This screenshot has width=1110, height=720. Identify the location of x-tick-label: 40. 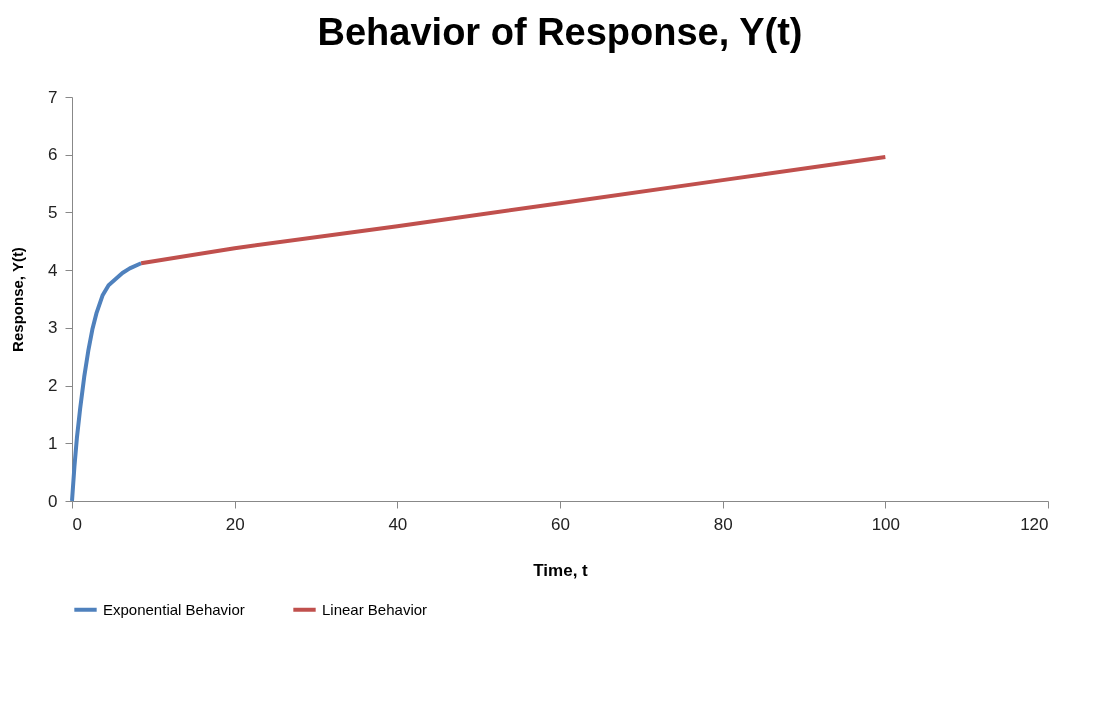
(398, 524).